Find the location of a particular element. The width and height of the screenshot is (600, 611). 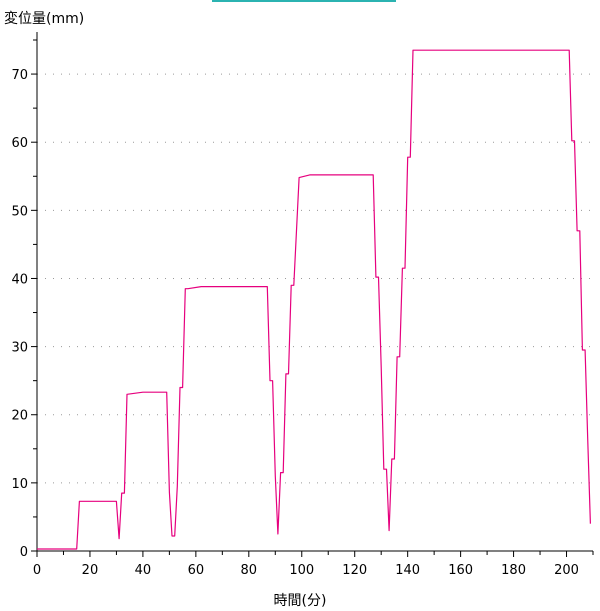

x-tick-label-0: 0 is located at coordinates (37, 570).